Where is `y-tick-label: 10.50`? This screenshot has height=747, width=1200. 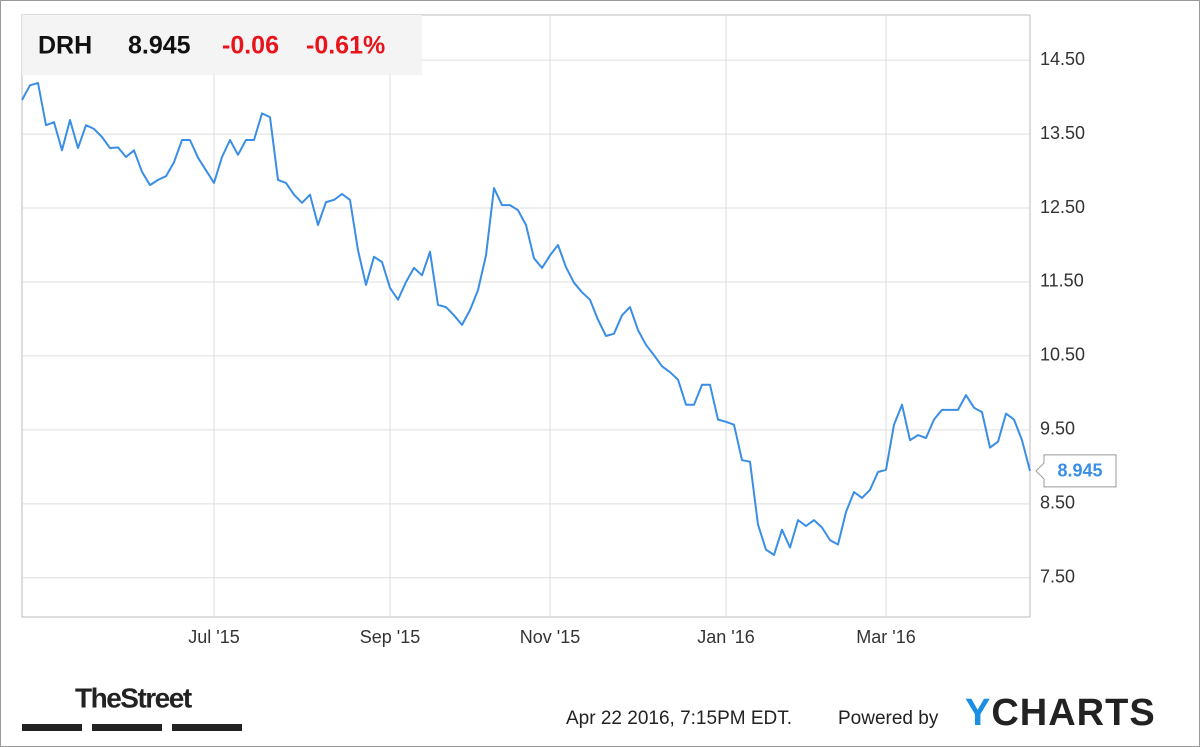
y-tick-label: 10.50 is located at coordinates (1062, 355).